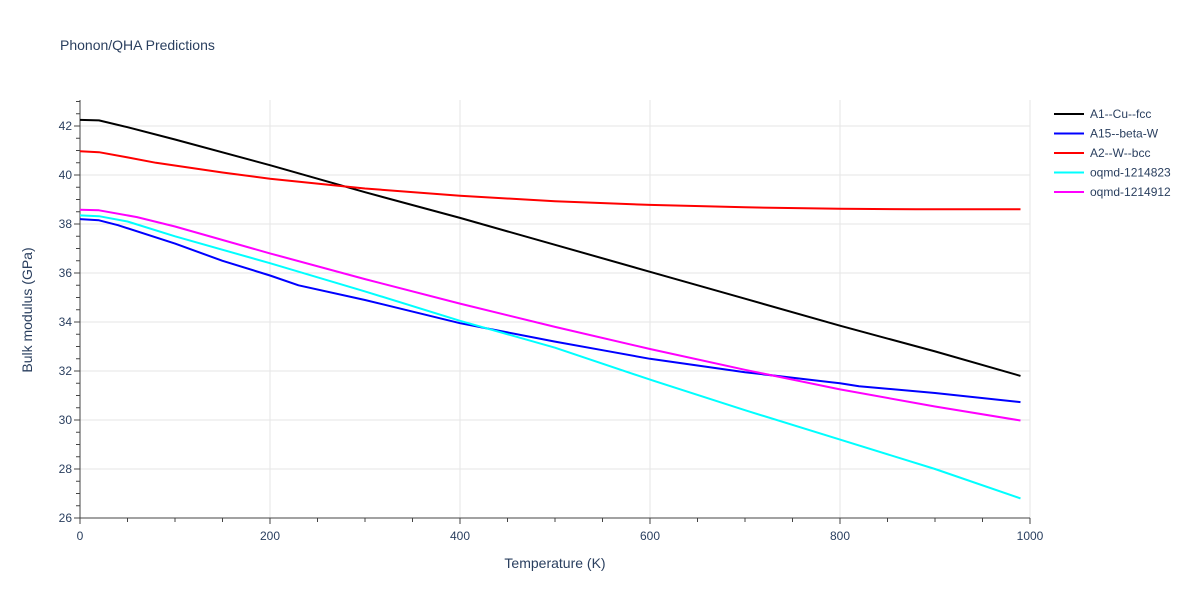 Image resolution: width=1200 pixels, height=605 pixels. I want to click on x-tick-label: 200, so click(270, 536).